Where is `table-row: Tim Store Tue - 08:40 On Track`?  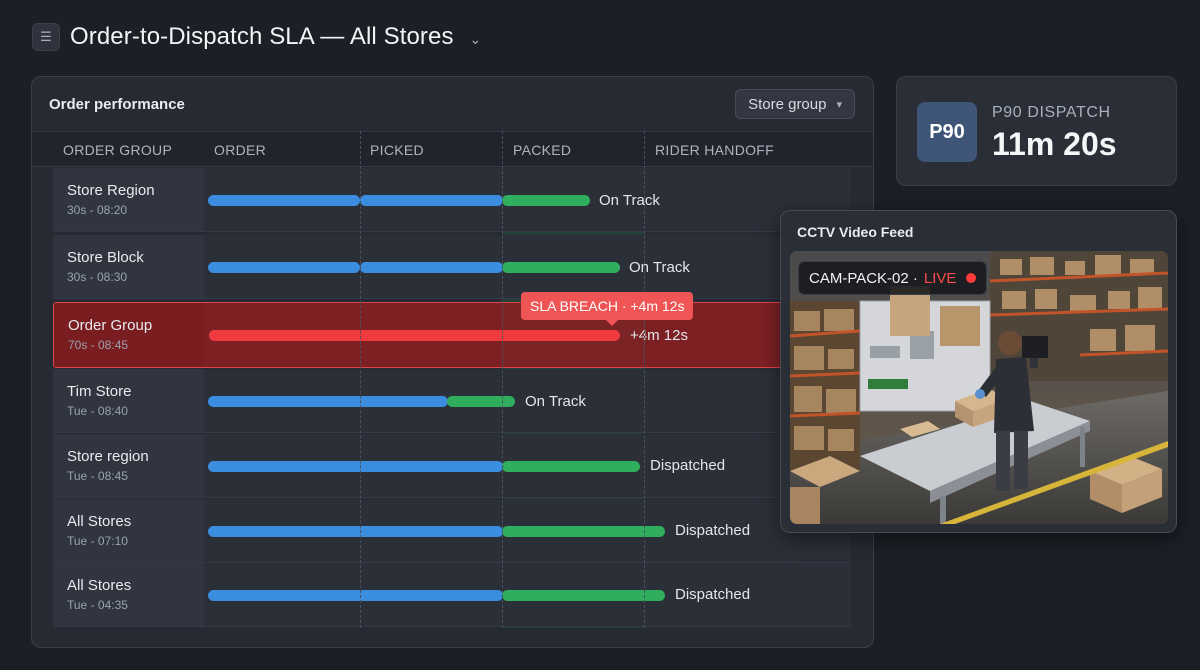
table-row: Tim Store Tue - 08:40 On Track is located at coordinates (452, 401).